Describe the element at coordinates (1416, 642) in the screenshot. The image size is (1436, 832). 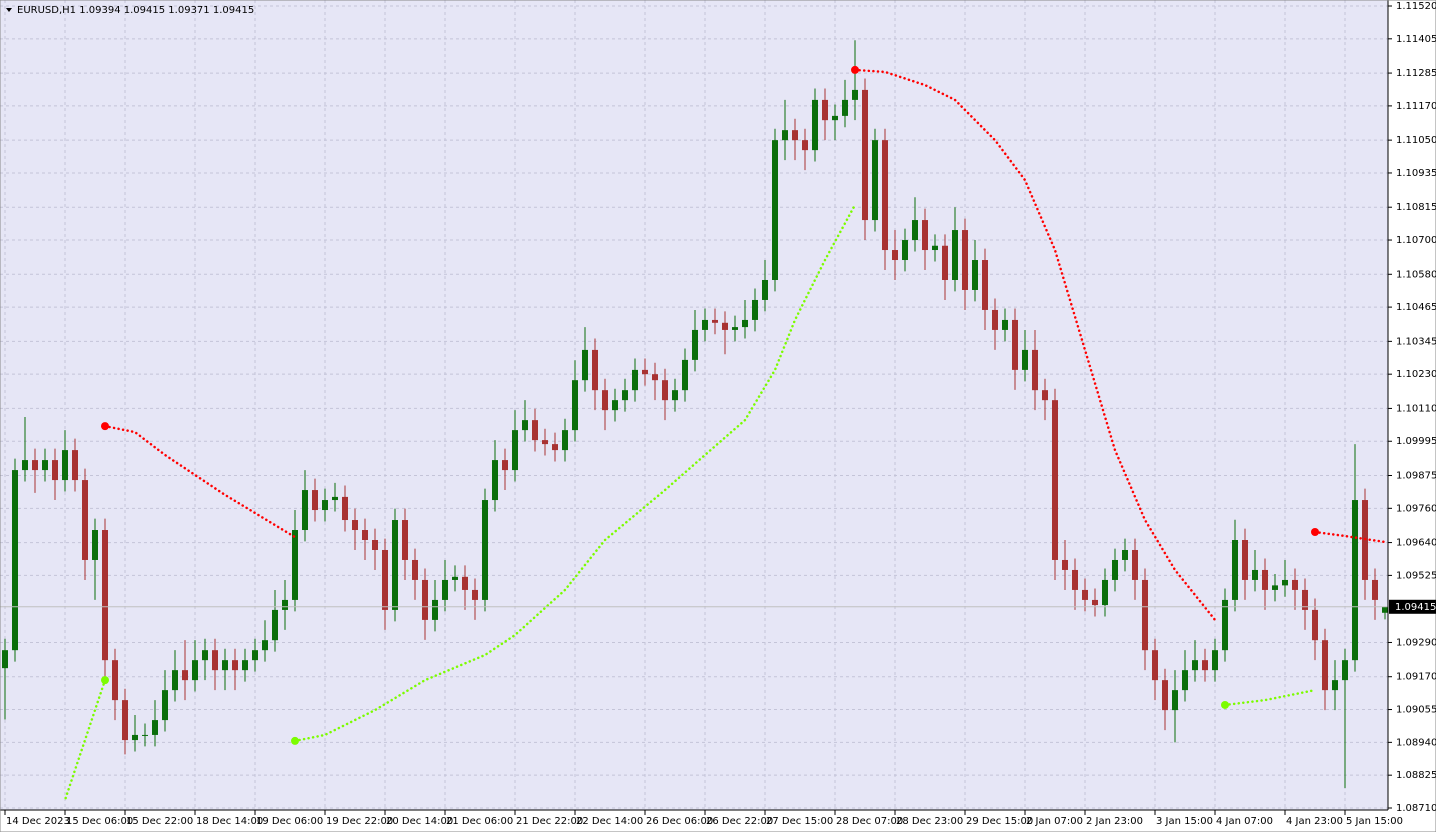
I see `y-tick-label: 1.09290` at that location.